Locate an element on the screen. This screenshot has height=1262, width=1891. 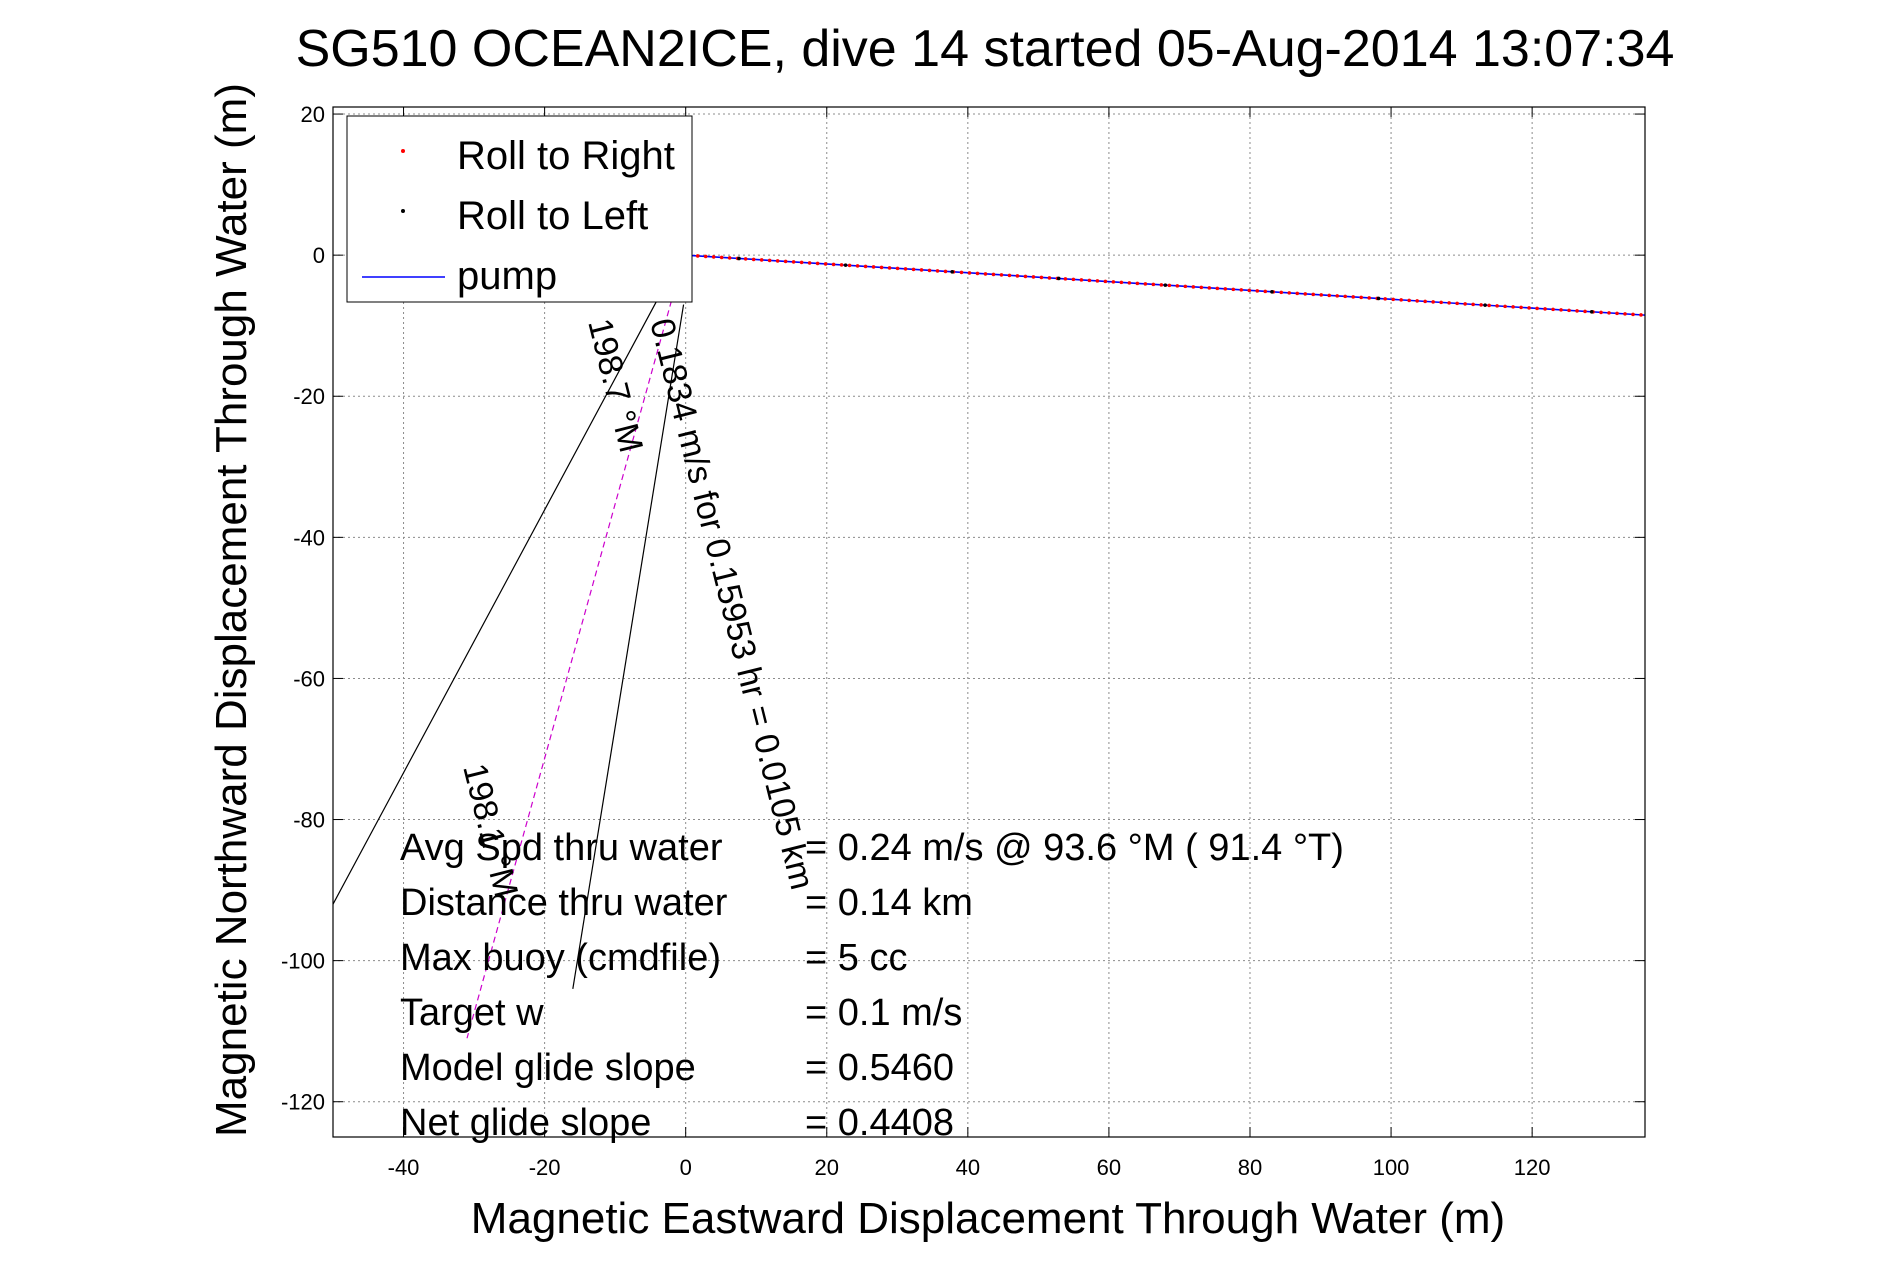
x-tick-label: -40 is located at coordinates (404, 1167).